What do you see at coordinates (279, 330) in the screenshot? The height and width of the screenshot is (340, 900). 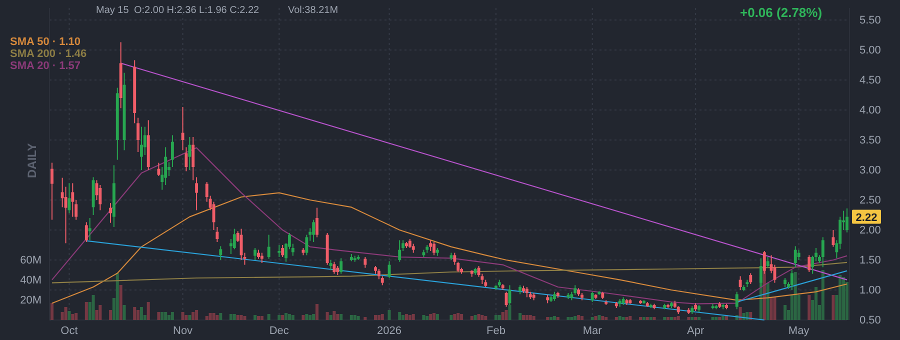 I see `x-tick-label: Dec` at bounding box center [279, 330].